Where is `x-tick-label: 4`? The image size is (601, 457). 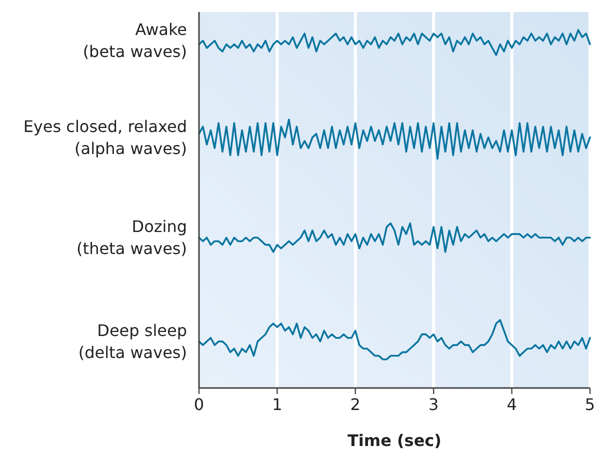 x-tick-label: 4 is located at coordinates (511, 404).